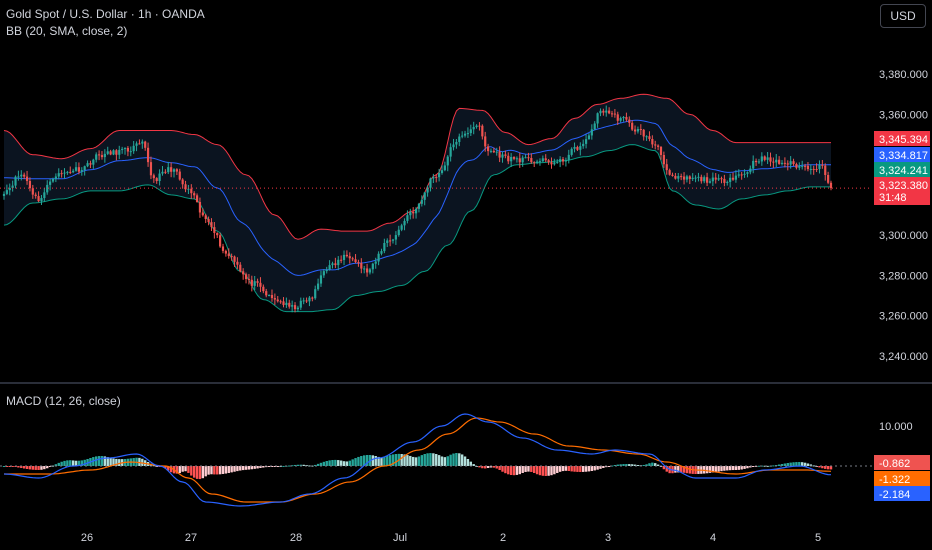 The image size is (932, 550). Describe the element at coordinates (903, 16) in the screenshot. I see `currency-button: USD` at that location.